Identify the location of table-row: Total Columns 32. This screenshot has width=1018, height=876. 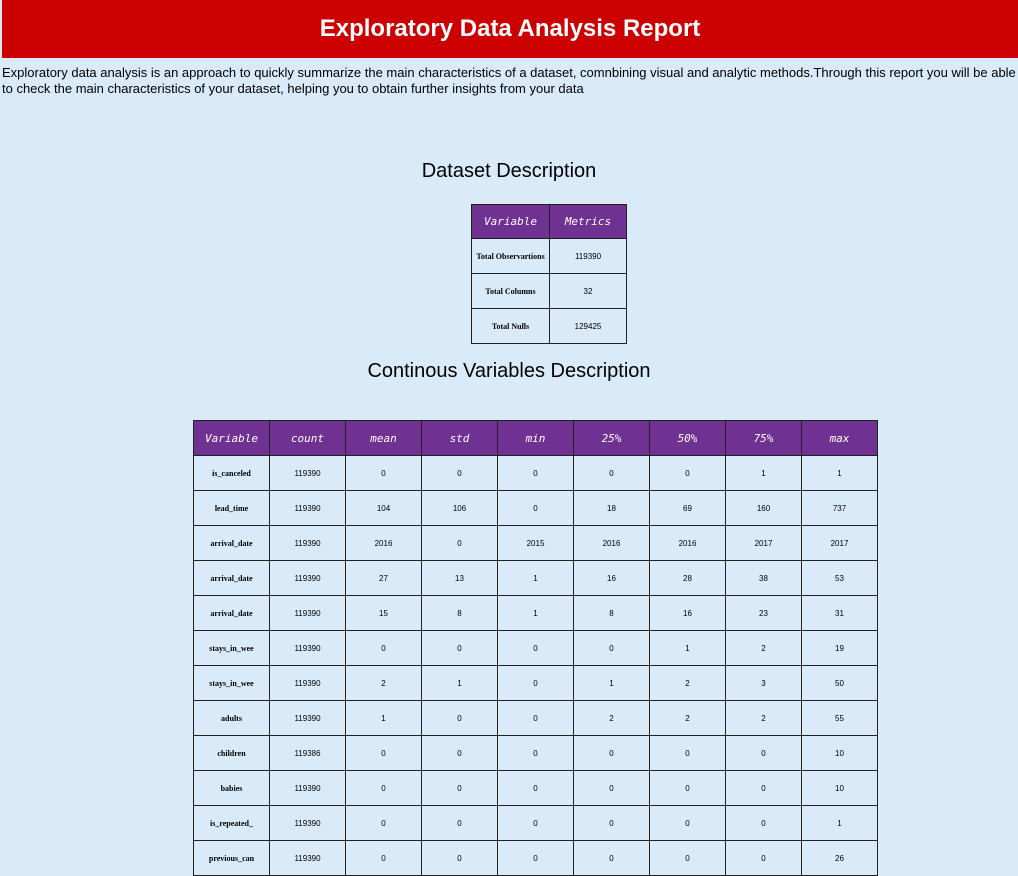
(549, 291).